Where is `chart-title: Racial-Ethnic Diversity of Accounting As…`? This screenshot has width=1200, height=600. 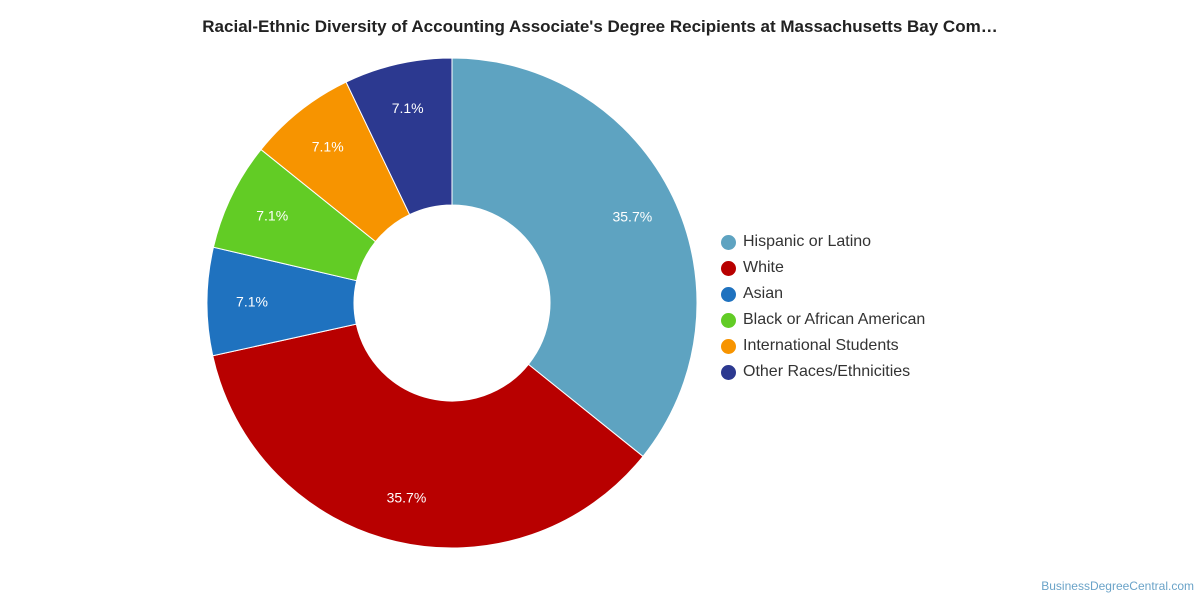 chart-title: Racial-Ethnic Diversity of Accounting As… is located at coordinates (600, 26).